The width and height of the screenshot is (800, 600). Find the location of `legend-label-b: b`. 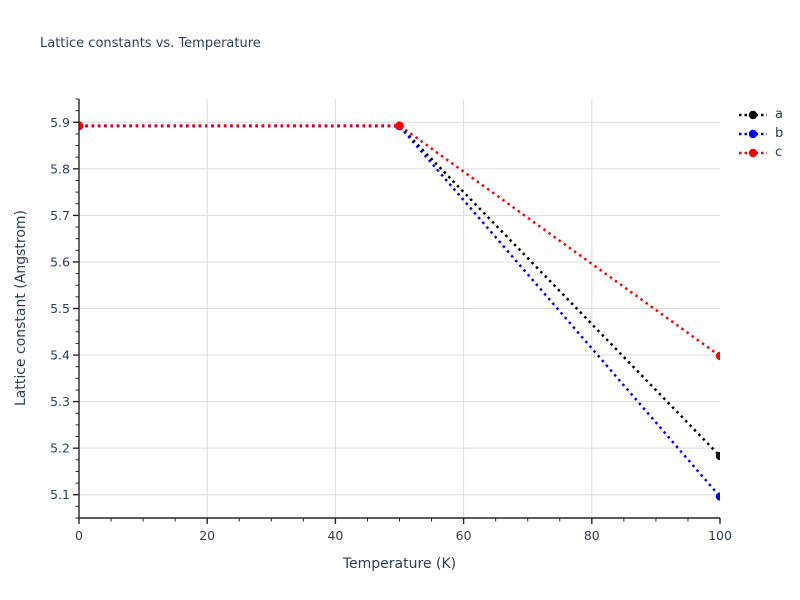

legend-label-b: b is located at coordinates (779, 133).